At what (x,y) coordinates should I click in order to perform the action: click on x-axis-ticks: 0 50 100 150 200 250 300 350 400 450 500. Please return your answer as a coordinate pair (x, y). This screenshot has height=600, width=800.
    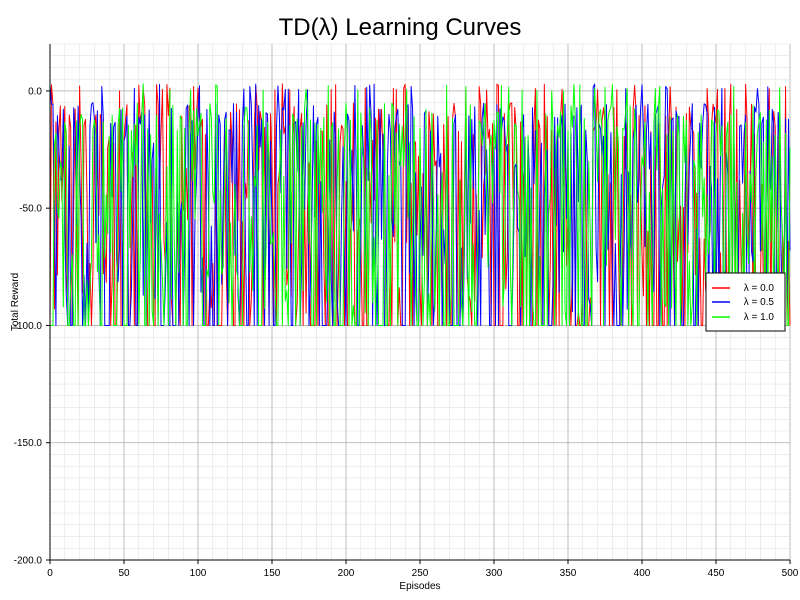
    Looking at the image, I should click on (423, 569).